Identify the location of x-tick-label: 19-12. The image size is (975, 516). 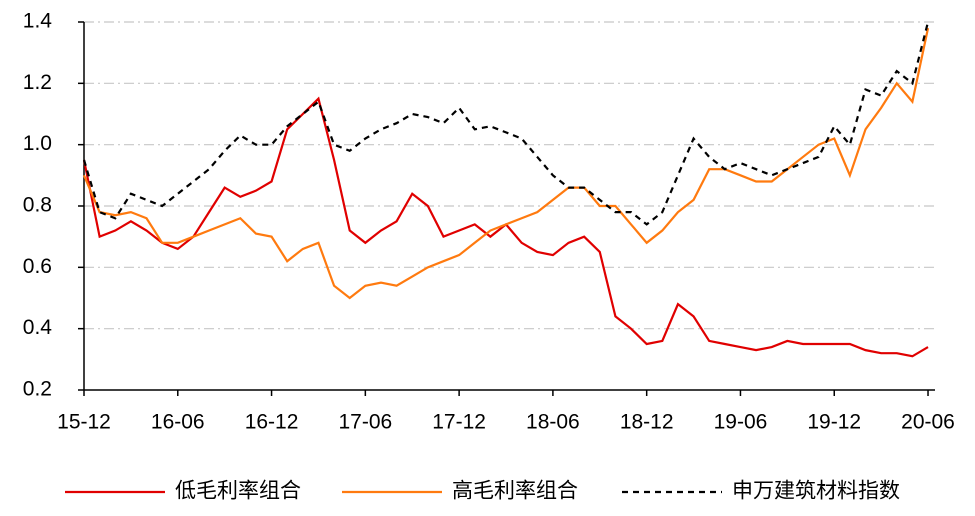
(834, 422).